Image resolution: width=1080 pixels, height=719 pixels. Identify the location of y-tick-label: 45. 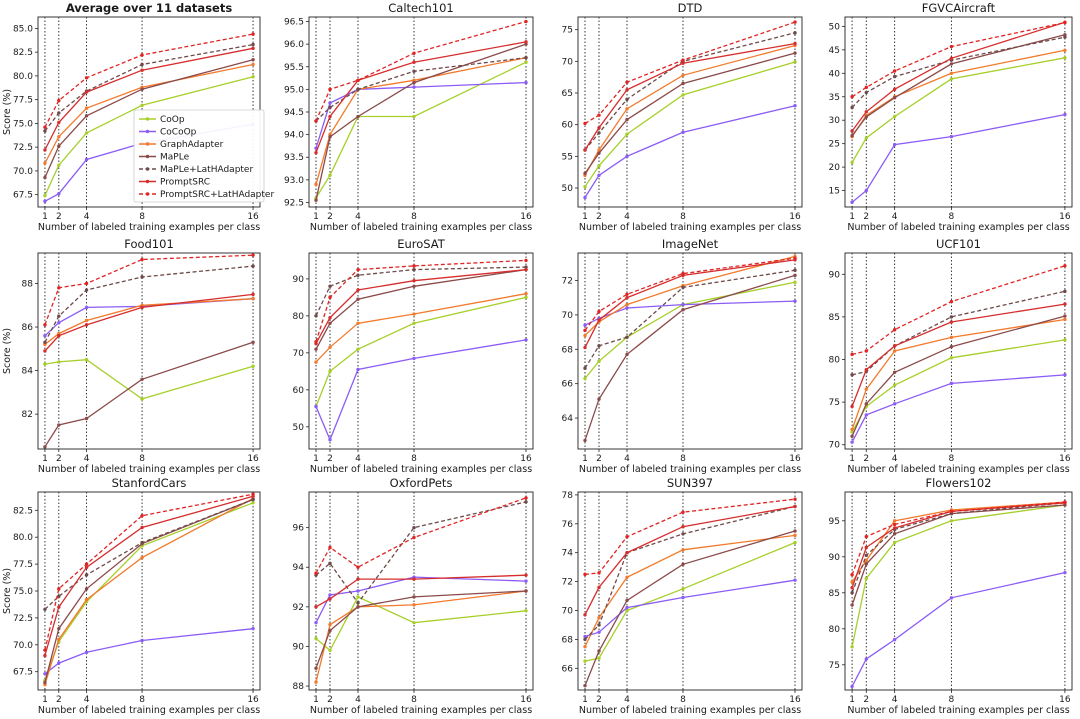
(834, 51).